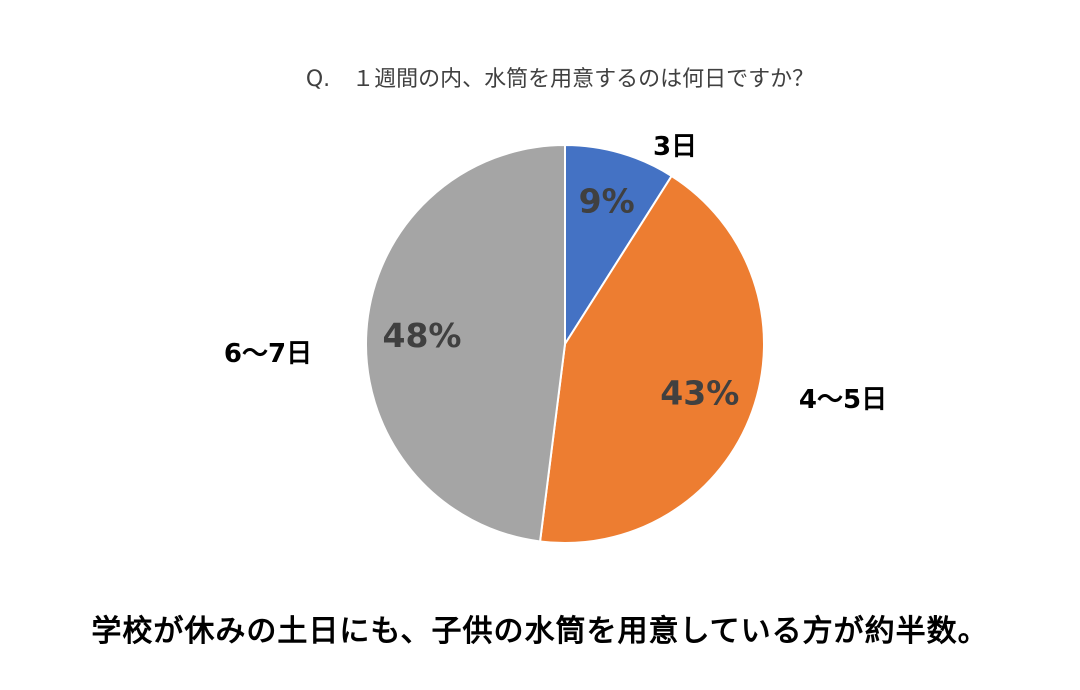  Describe the element at coordinates (843, 400) in the screenshot. I see `slice-category-label: 4〜5日` at that location.